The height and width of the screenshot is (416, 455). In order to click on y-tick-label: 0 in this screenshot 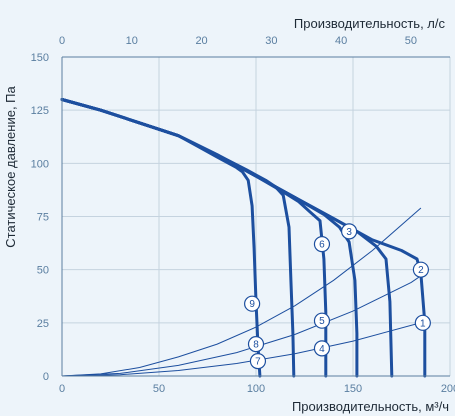, I will do `click(46, 377)`.